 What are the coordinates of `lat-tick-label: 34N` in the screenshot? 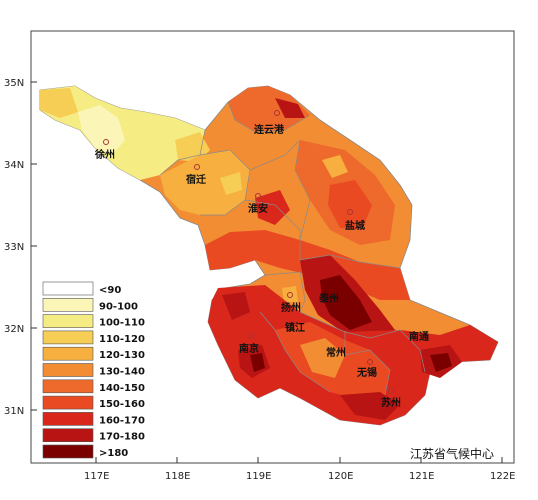 It's located at (14, 165).